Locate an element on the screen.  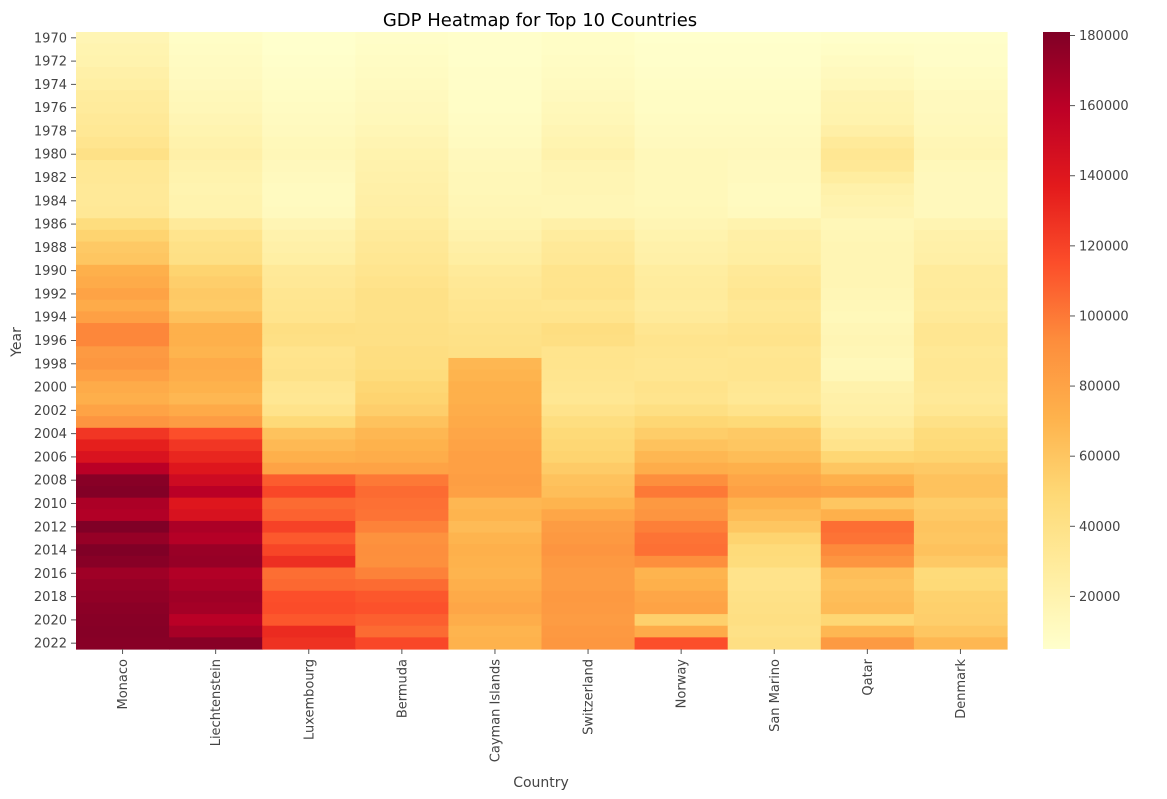
y-tick-label: 2000 is located at coordinates (50, 388).